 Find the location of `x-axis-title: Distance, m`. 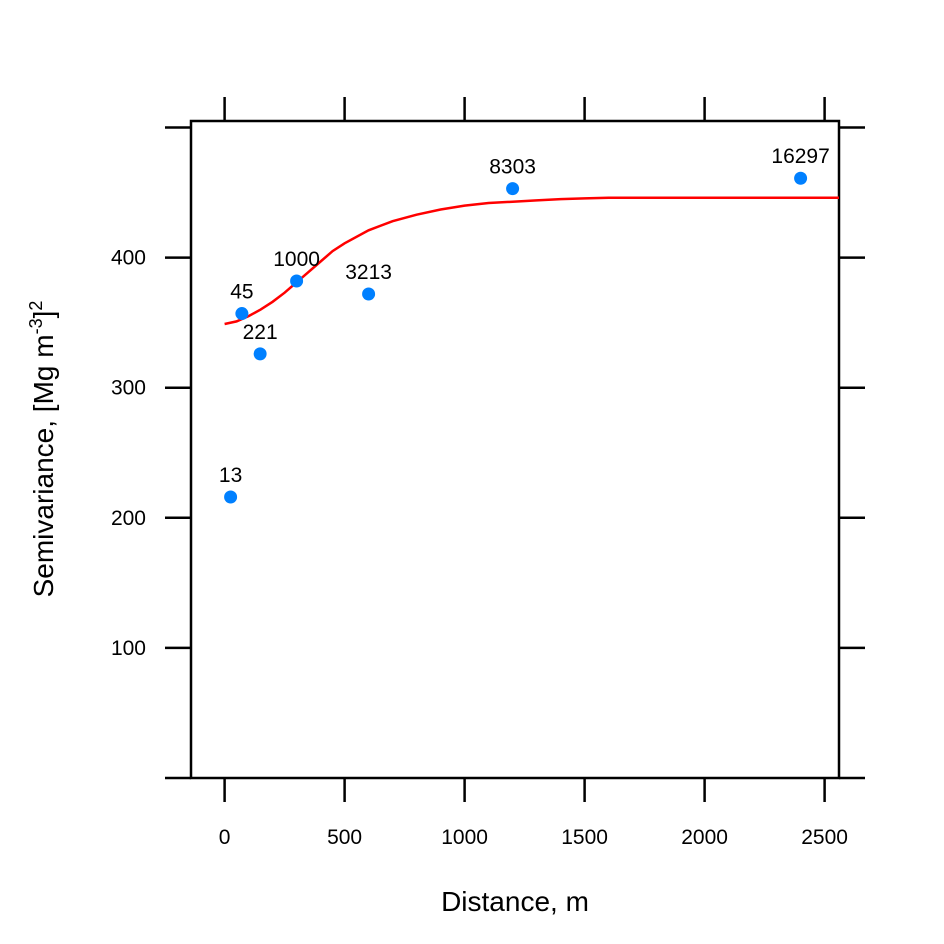

x-axis-title: Distance, m is located at coordinates (515, 901).